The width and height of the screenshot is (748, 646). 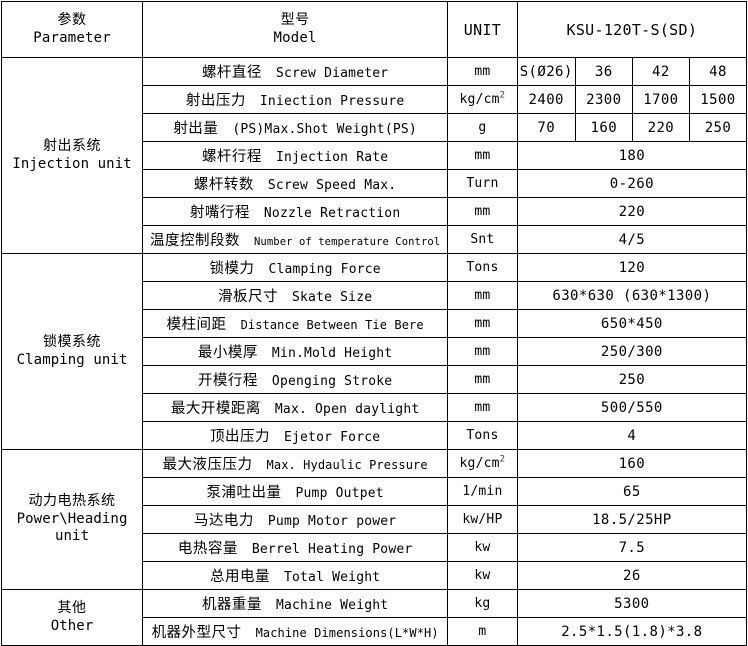 What do you see at coordinates (632, 547) in the screenshot?
I see `row-value: 7.5` at bounding box center [632, 547].